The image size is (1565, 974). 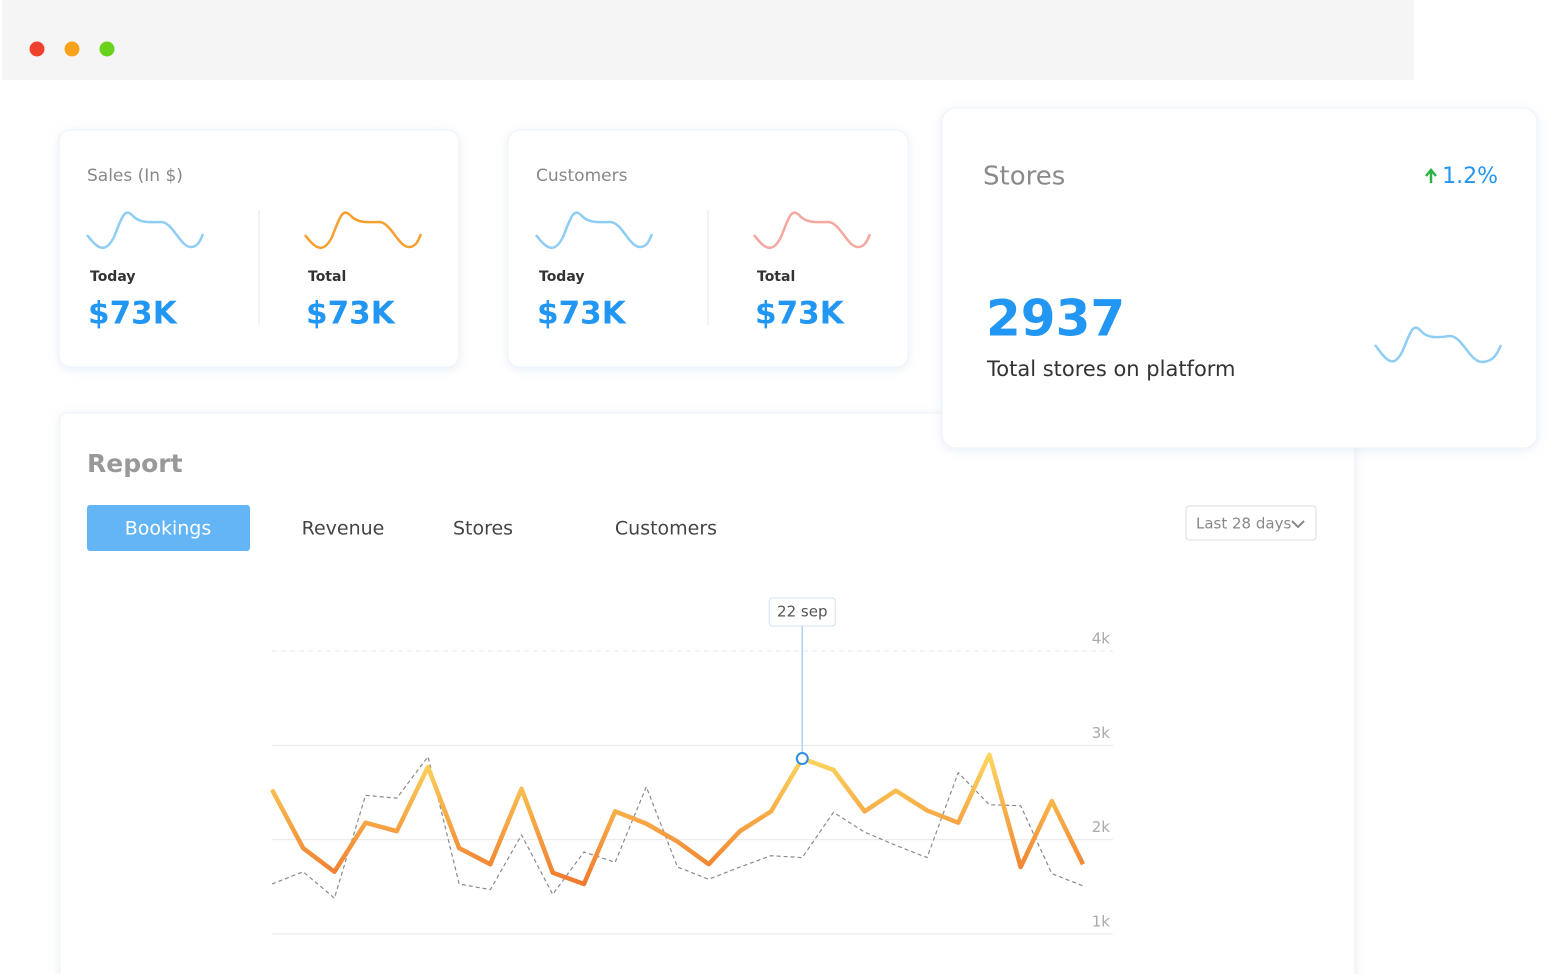 I want to click on y-tick-label: 4k, so click(x=1101, y=639).